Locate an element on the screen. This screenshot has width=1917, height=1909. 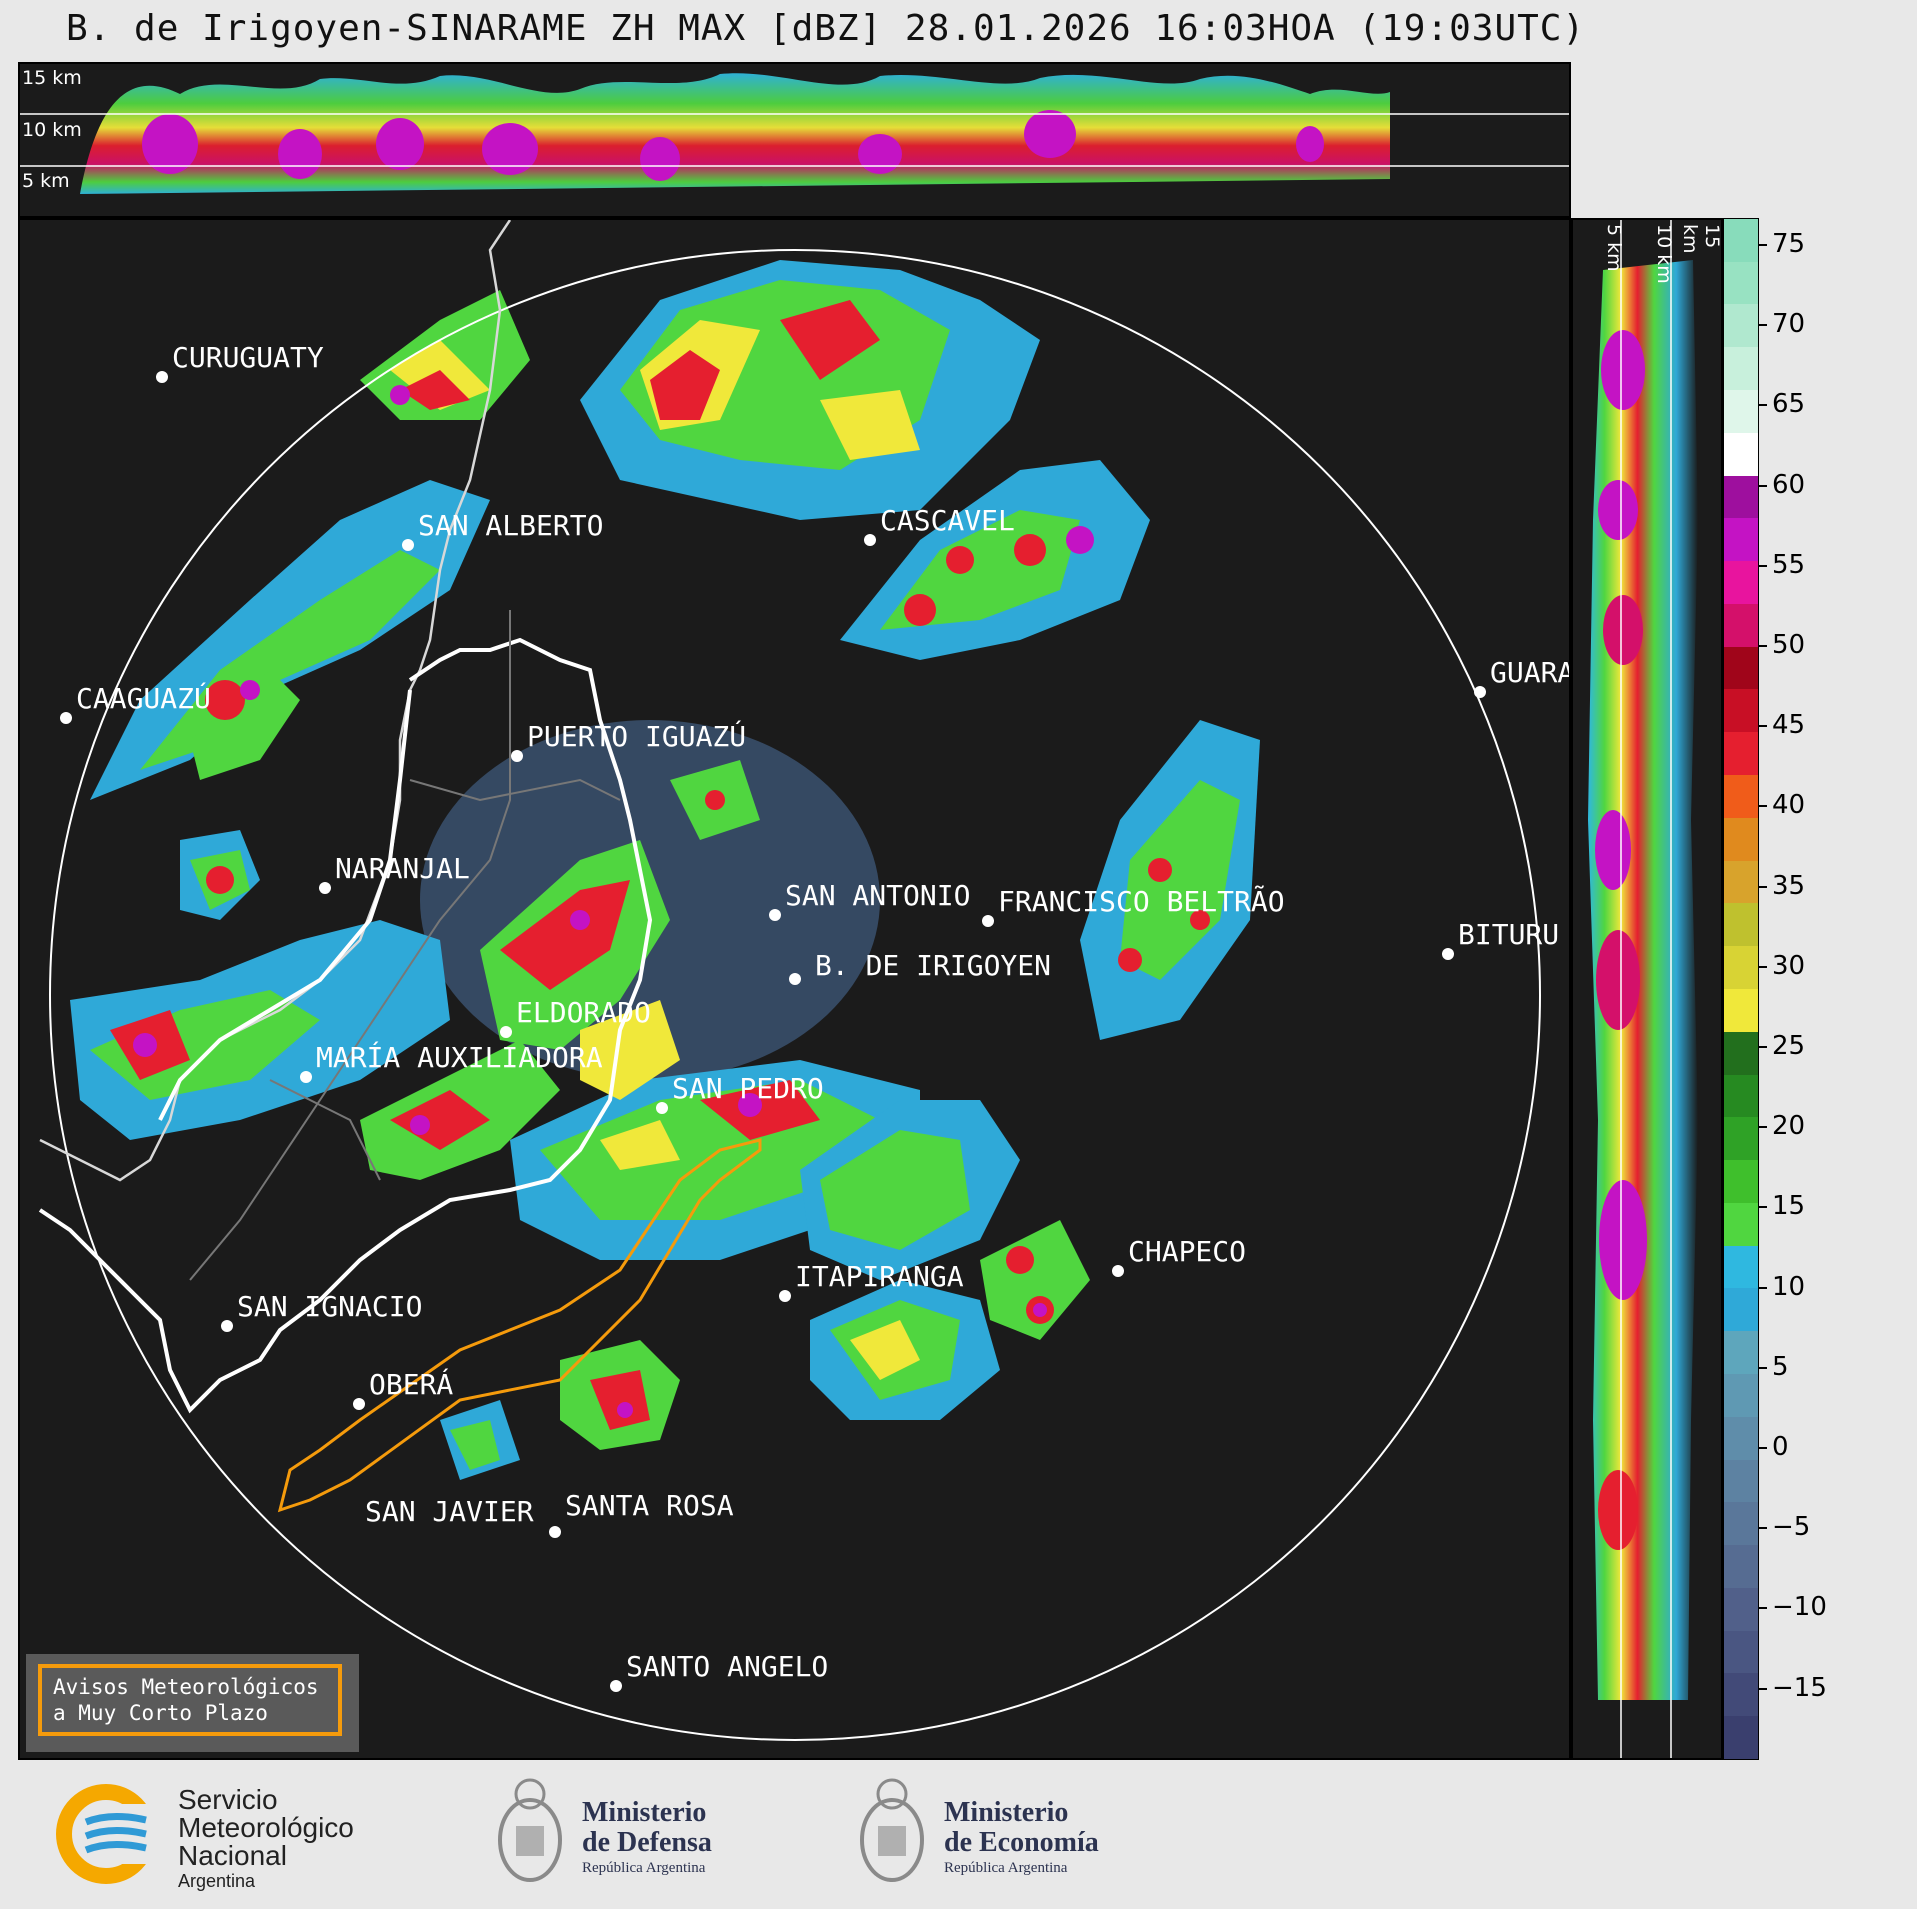
top-height-5km: 5 km is located at coordinates (46, 181).